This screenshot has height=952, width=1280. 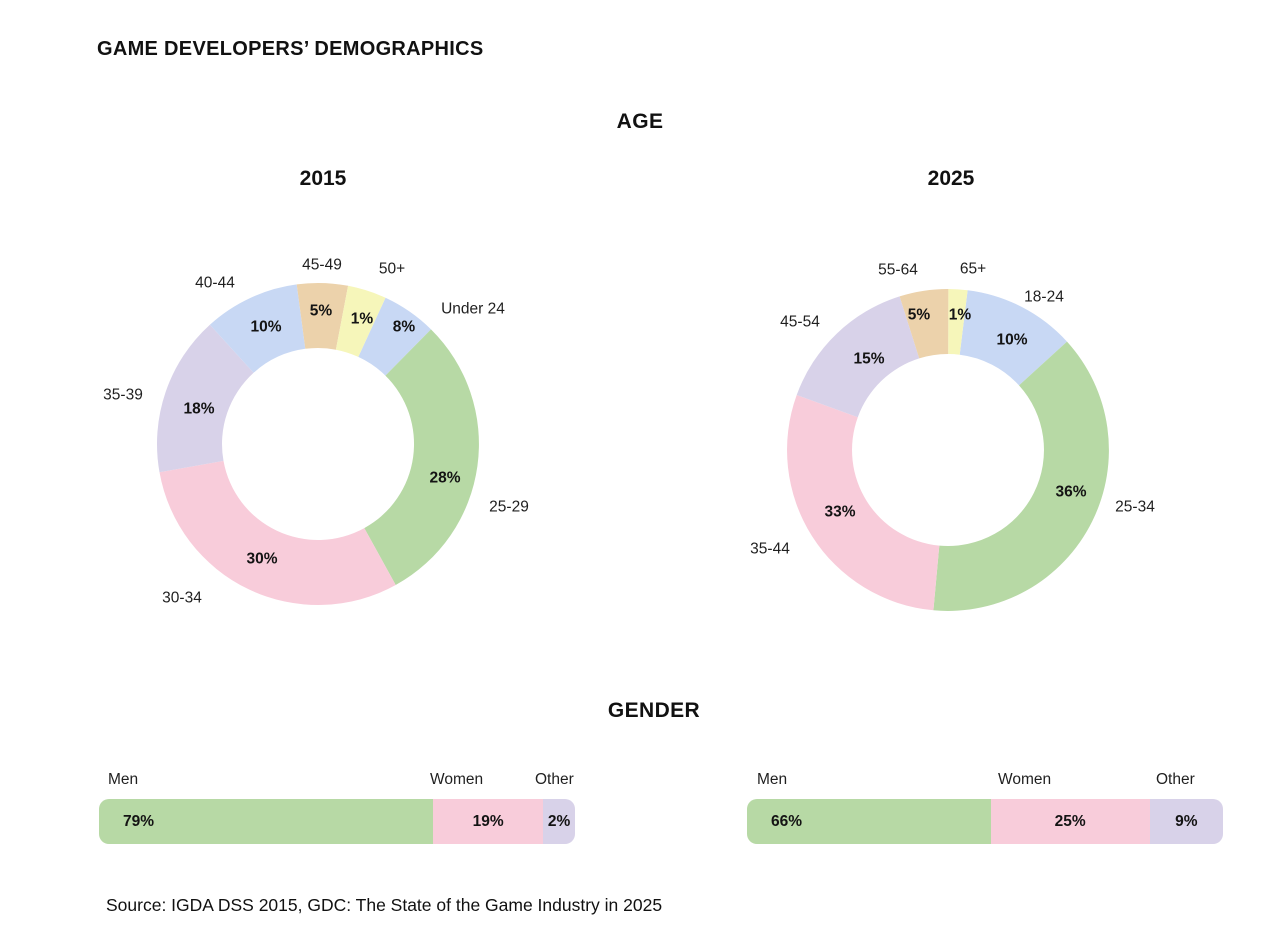 I want to click on gender-chart-2025: Men Women Other 66% 25% 9%, so click(x=985, y=808).